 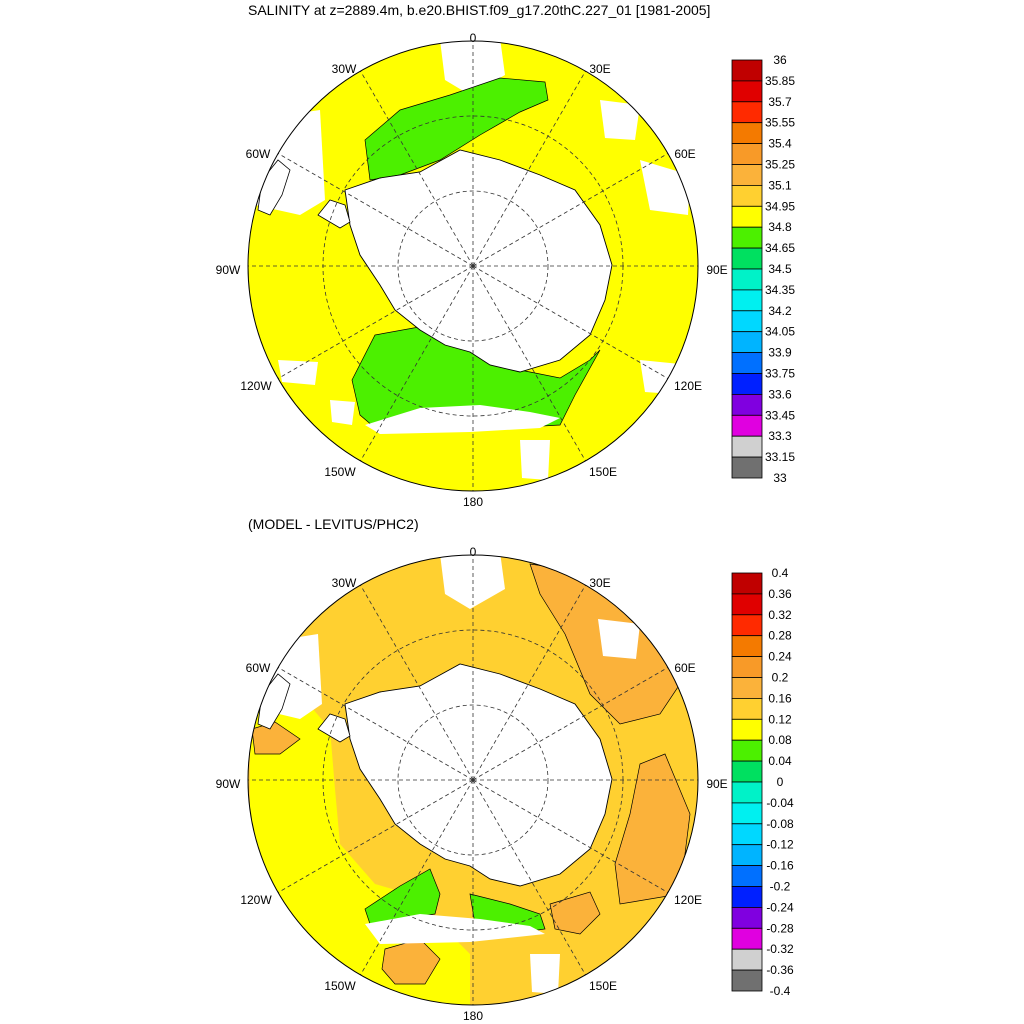 I want to click on colorbar-label: -0.16, so click(x=780, y=866).